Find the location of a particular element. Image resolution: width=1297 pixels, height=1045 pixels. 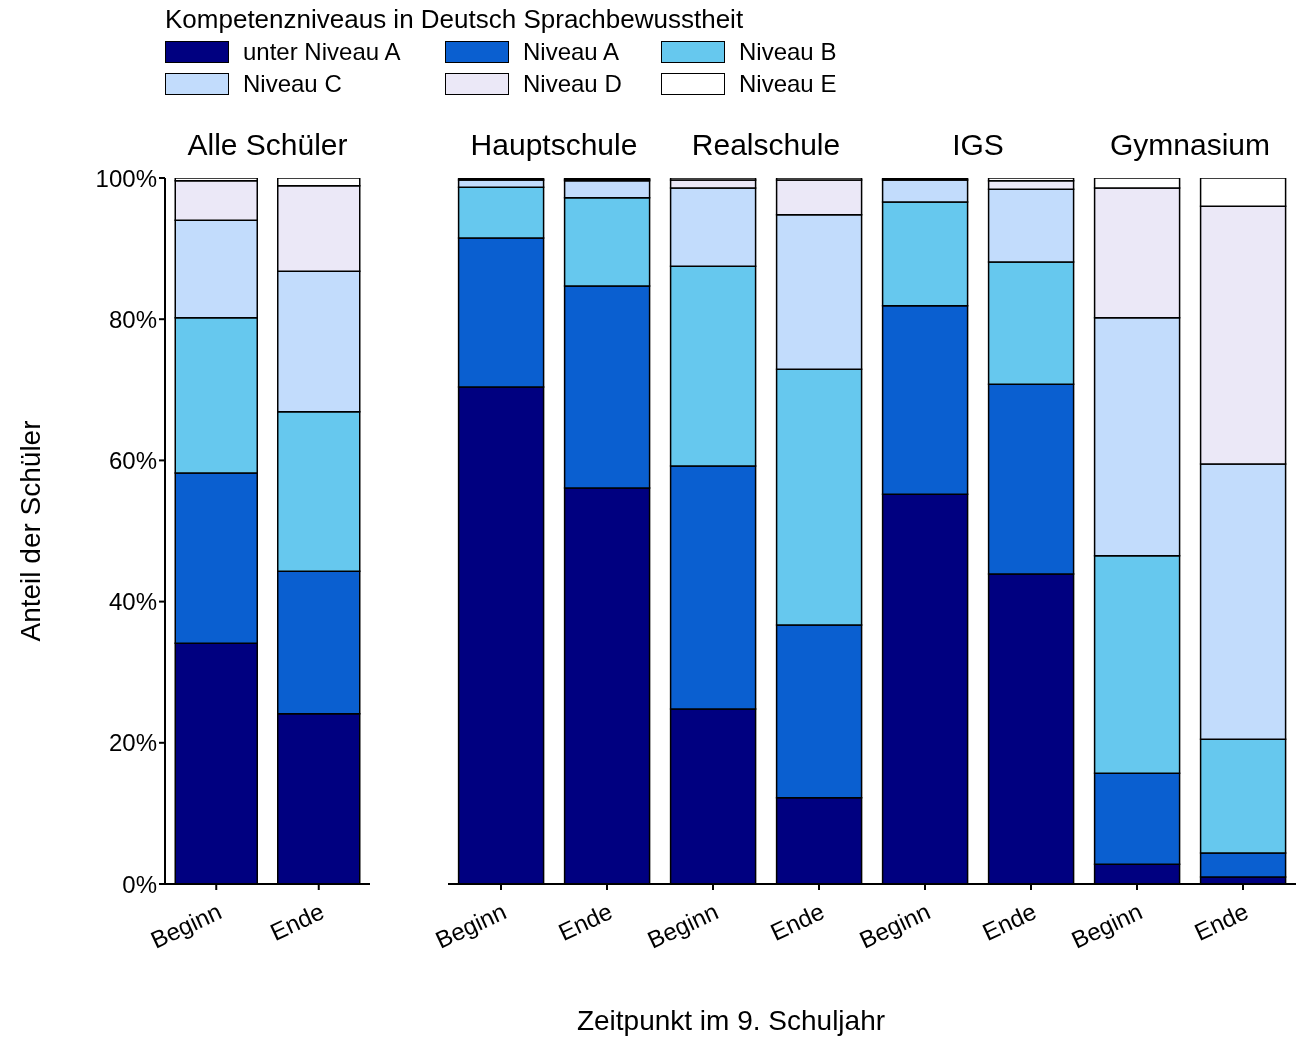

chart-title: IGS is located at coordinates (978, 145).